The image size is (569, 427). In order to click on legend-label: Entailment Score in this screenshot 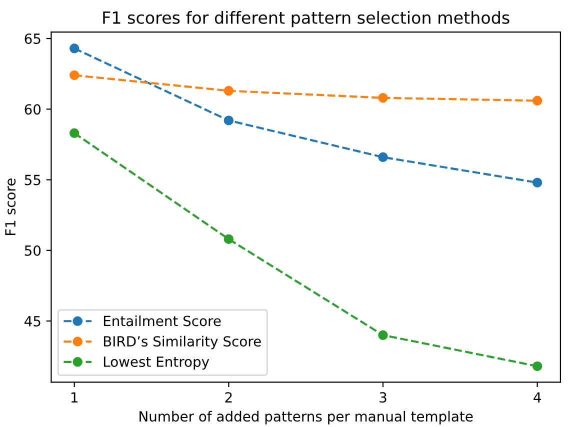, I will do `click(162, 320)`.